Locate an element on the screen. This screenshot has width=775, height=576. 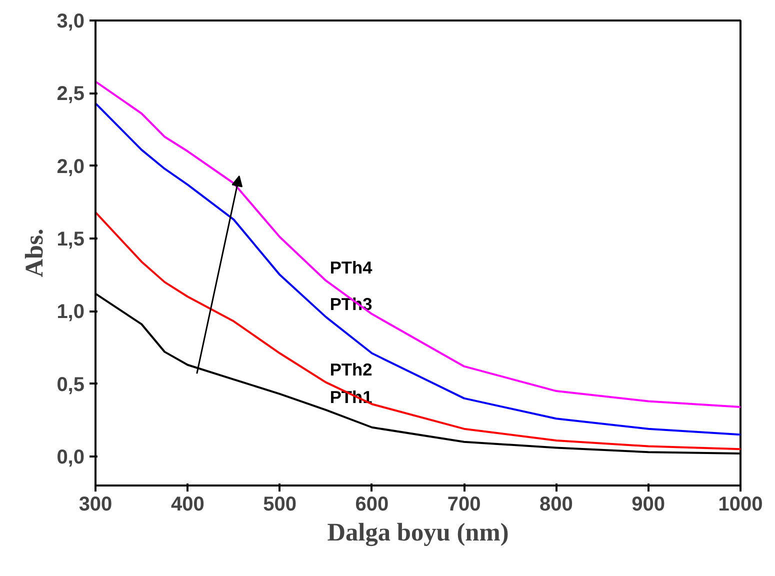
x-tick-label: 400 is located at coordinates (187, 505).